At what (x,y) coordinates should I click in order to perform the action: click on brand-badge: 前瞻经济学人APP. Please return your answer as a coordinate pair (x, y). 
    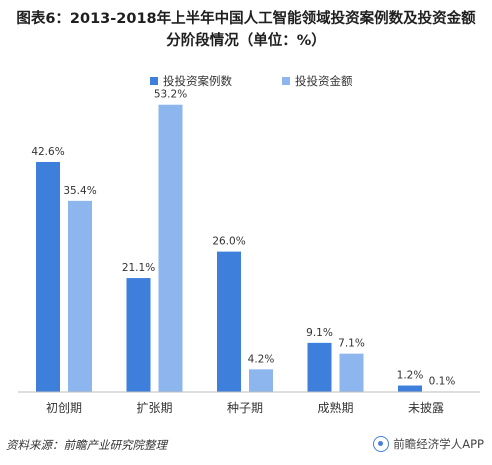
    Looking at the image, I should click on (428, 444).